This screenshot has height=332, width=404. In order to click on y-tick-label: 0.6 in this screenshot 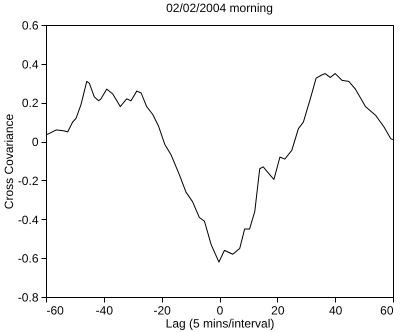, I will do `click(30, 25)`.